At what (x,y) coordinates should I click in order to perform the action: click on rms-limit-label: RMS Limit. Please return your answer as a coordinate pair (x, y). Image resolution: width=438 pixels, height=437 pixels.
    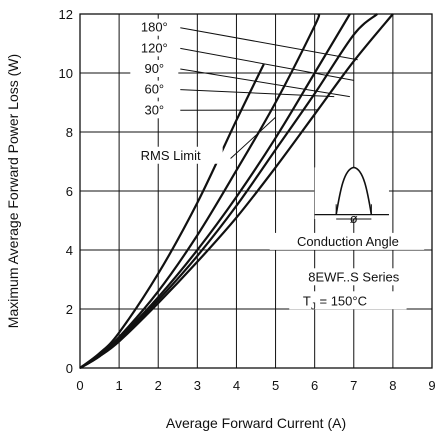
    Looking at the image, I should click on (171, 155).